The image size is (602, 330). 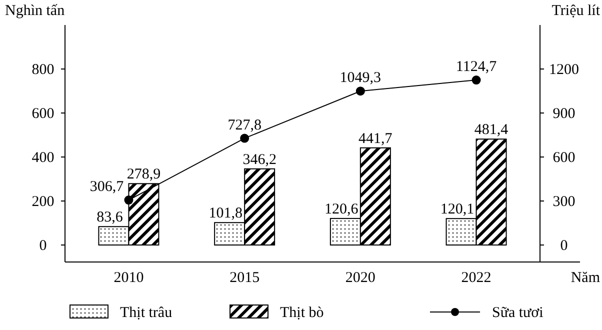 What do you see at coordinates (476, 278) in the screenshot?
I see `x-tick-label: 2022` at bounding box center [476, 278].